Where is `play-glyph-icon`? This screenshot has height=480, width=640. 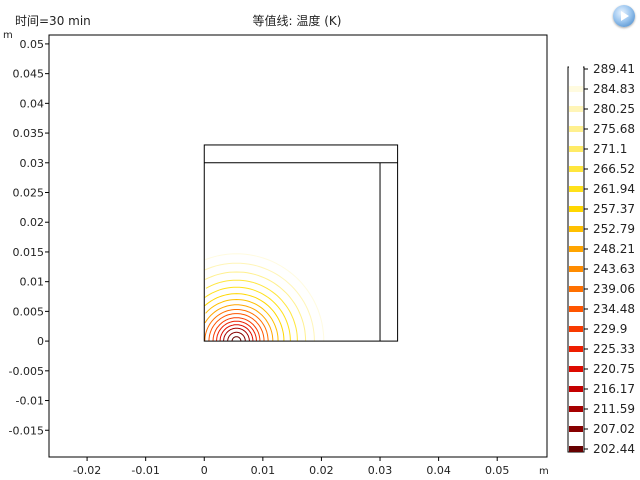
play-glyph-icon is located at coordinates (625, 16).